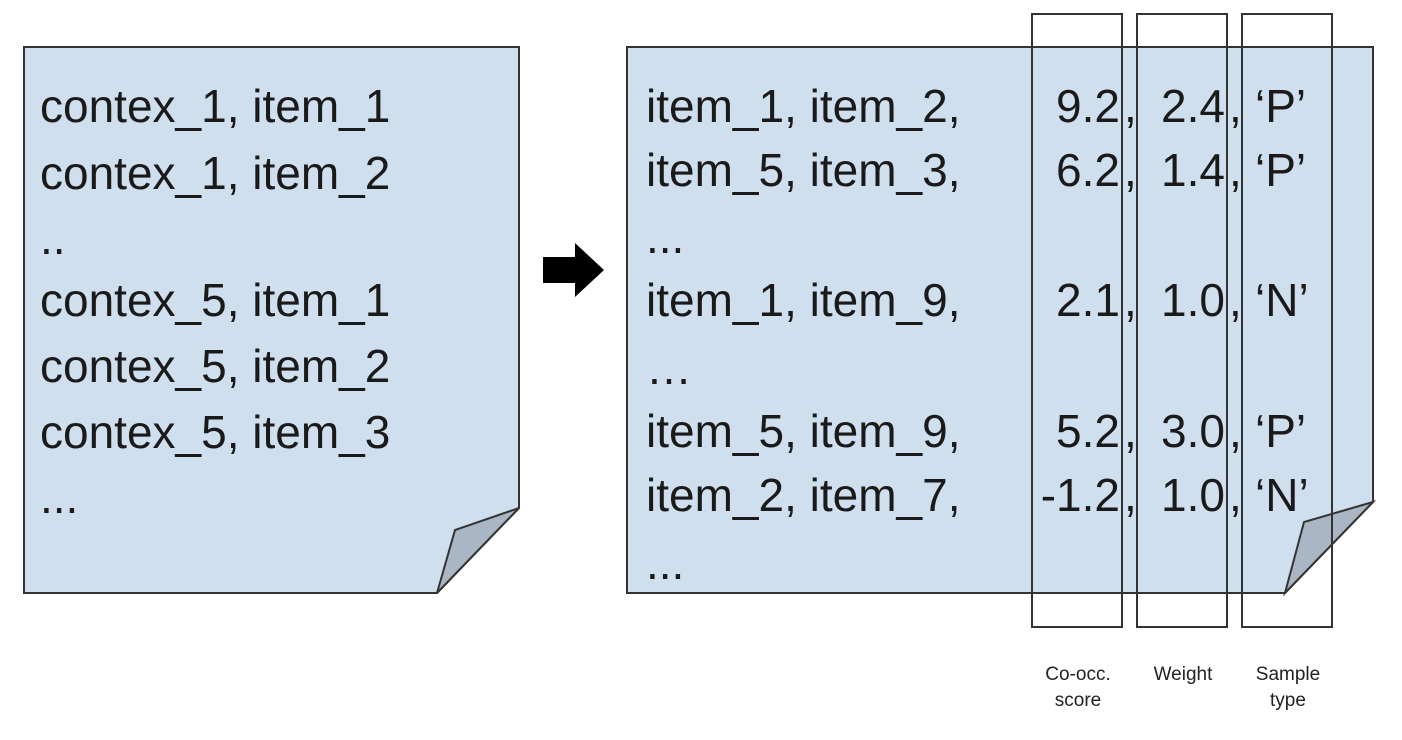 The width and height of the screenshot is (1402, 740). I want to click on pair-text: item_2, item_7,, so click(803, 495).